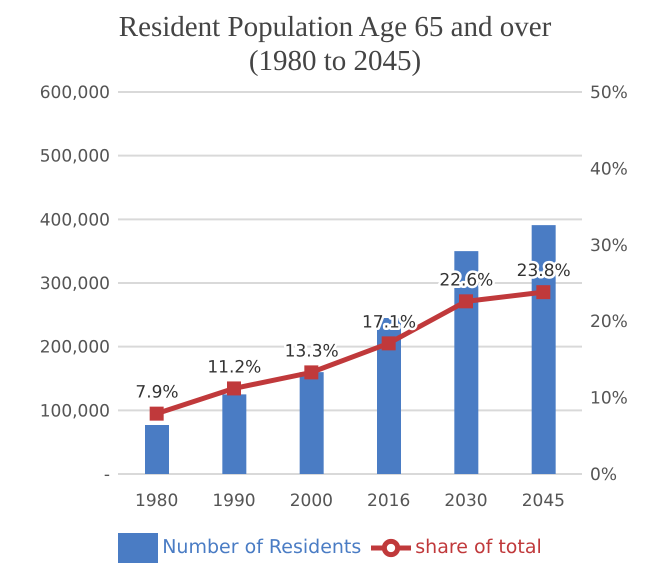  Describe the element at coordinates (609, 93) in the screenshot. I see `y2-tick-label: 50%` at that location.